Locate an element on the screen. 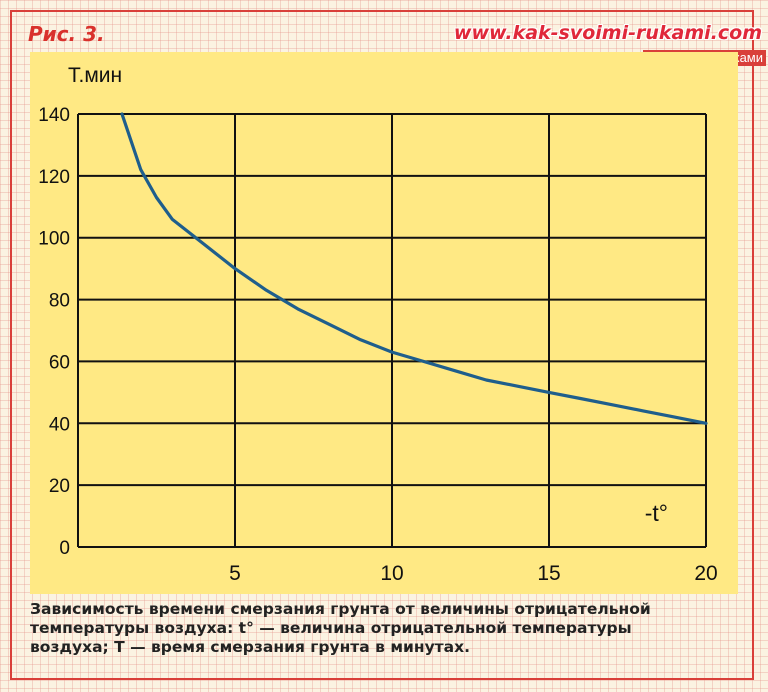  x-axis-title: -t° is located at coordinates (656, 513).